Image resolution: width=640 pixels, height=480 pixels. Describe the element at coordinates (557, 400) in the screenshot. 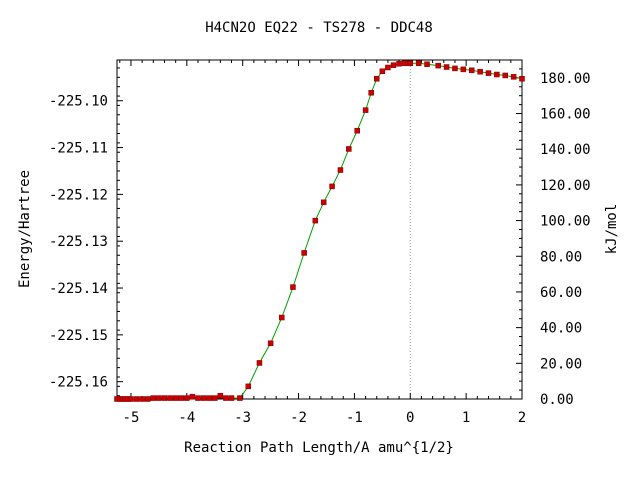

I see `y2-tick-label: 0.00` at that location.